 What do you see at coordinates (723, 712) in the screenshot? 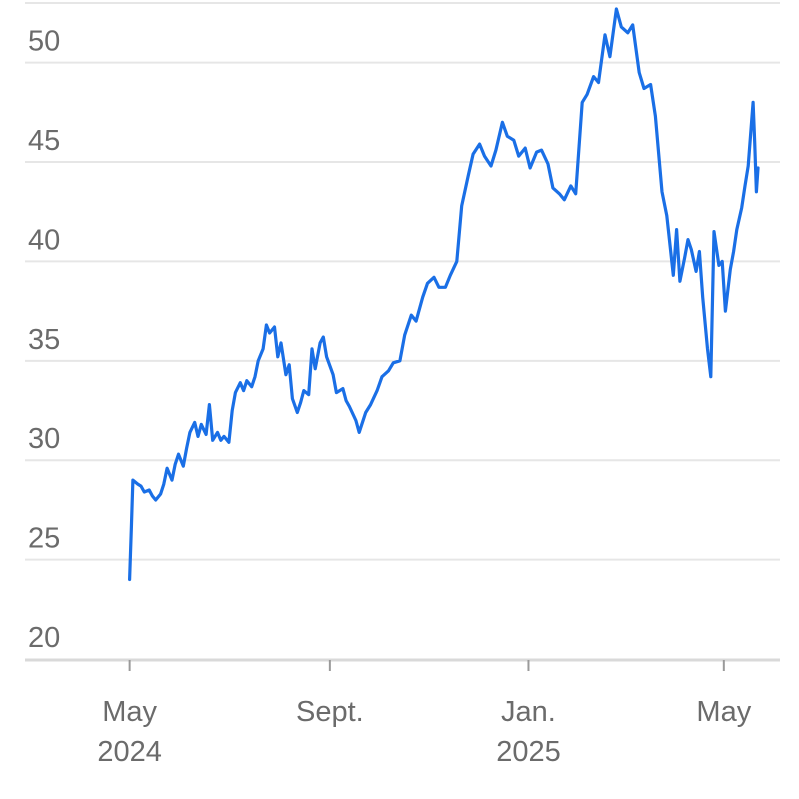
I see `x-tick-label-3: May` at bounding box center [723, 712].